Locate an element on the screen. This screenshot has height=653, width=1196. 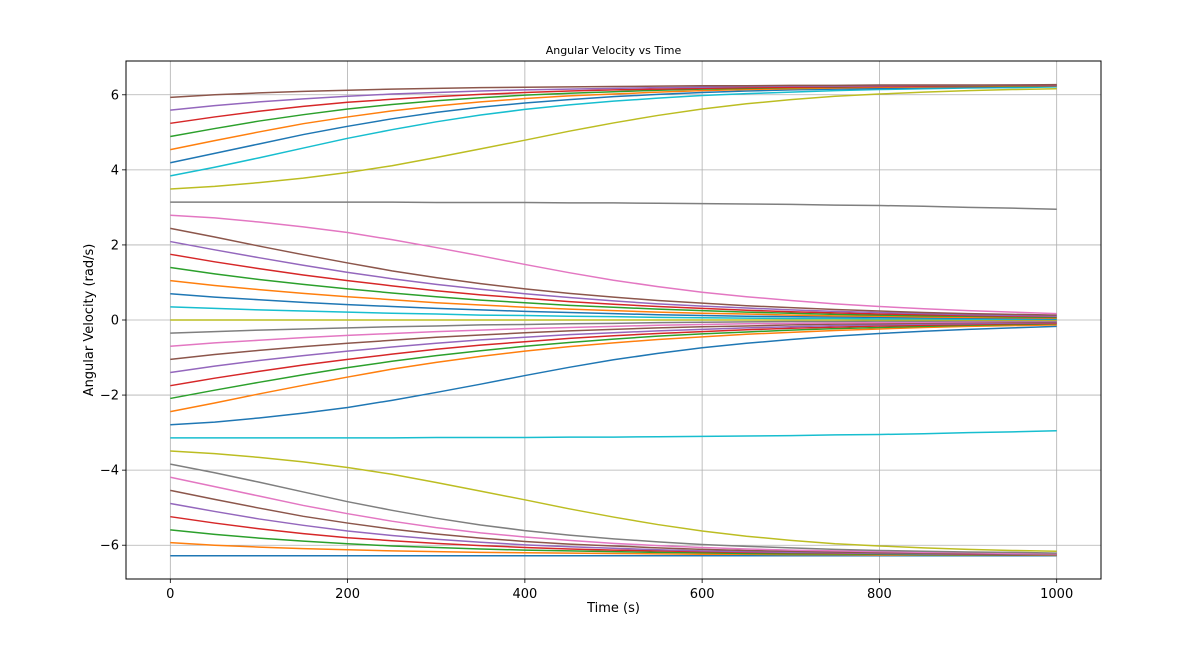
y-tick-label: 4 is located at coordinates (115, 170).